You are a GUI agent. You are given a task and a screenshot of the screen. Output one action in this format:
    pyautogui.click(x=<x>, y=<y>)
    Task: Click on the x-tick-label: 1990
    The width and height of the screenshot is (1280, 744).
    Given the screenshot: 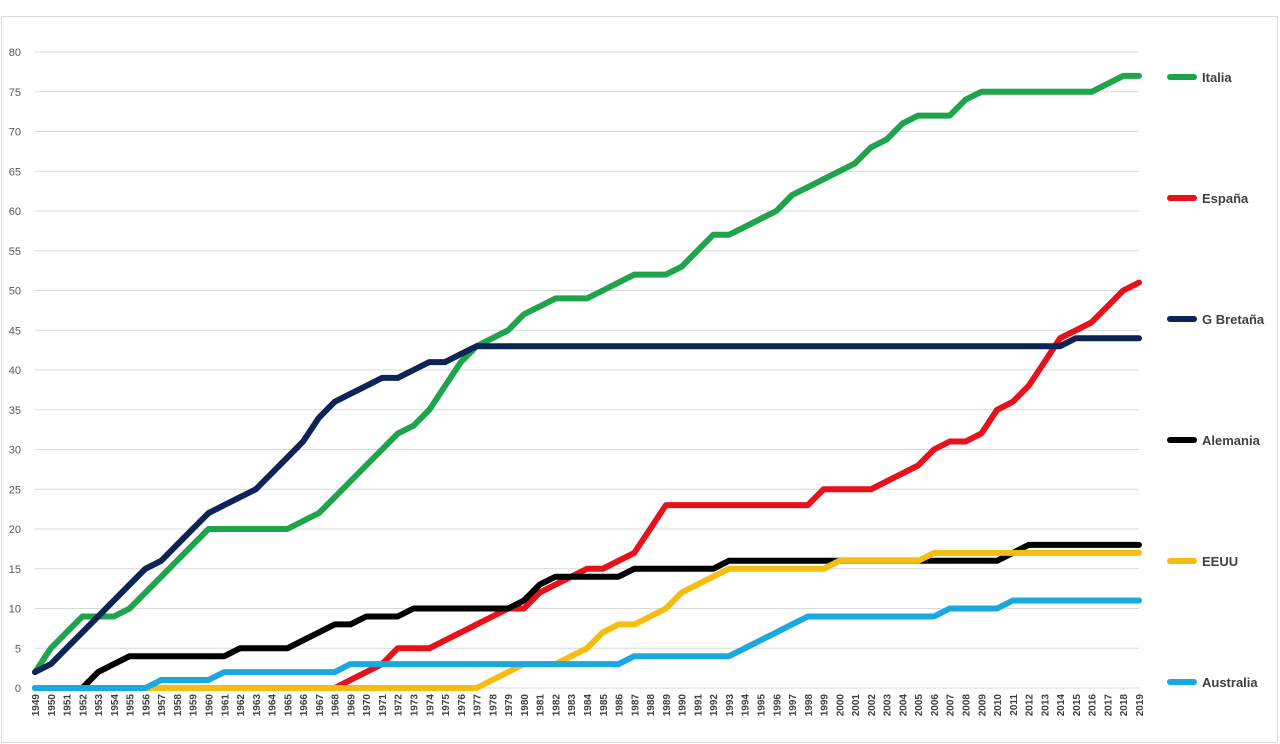 What is the action you would take?
    pyautogui.click(x=683, y=705)
    